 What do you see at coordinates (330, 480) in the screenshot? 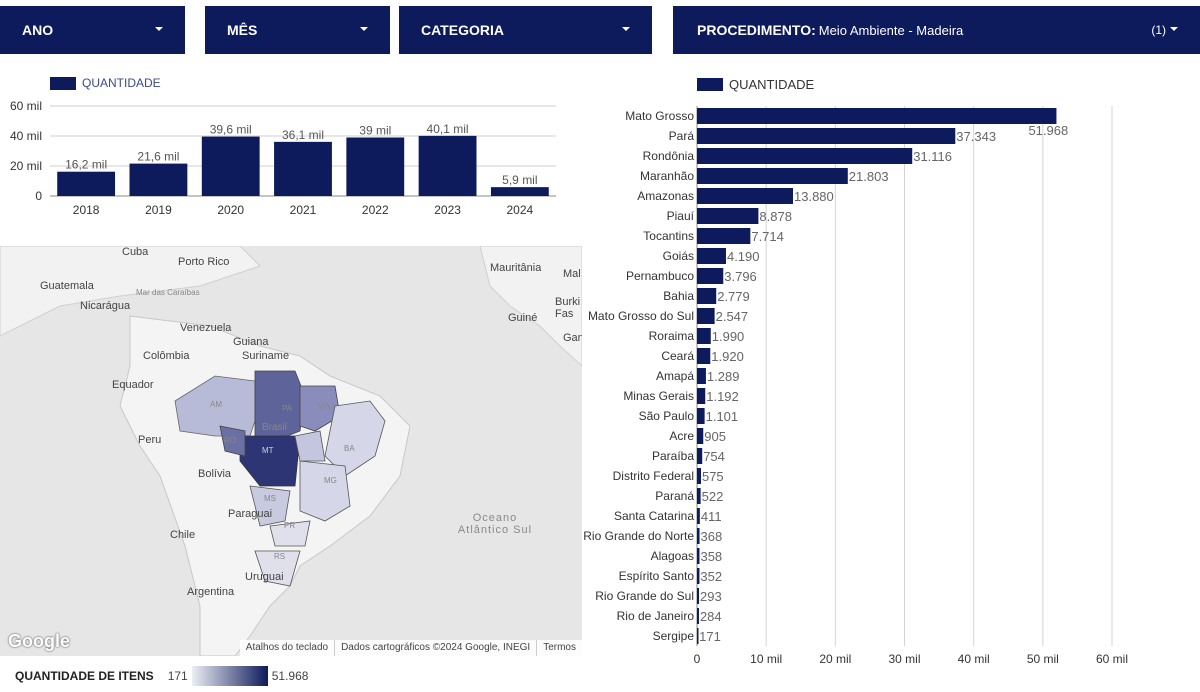
I see `map-state-label: MG` at bounding box center [330, 480].